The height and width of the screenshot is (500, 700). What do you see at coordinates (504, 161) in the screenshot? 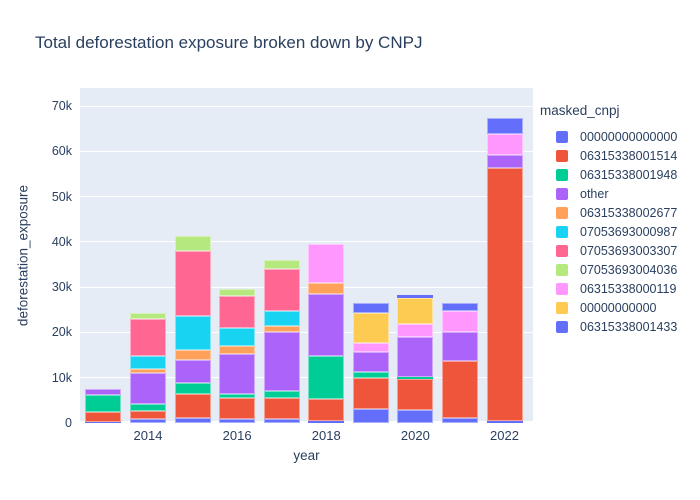
I see `bar-segment-2022-other` at bounding box center [504, 161].